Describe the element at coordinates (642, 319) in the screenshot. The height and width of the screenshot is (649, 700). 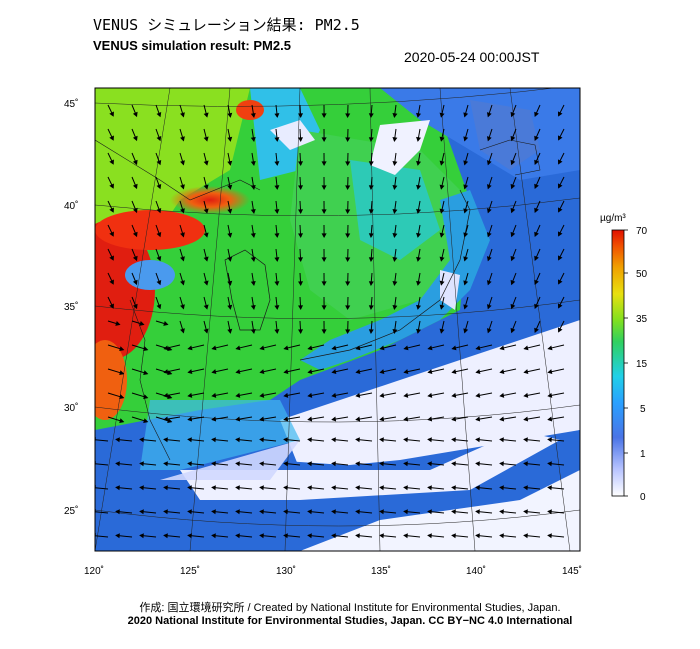
I see `colorbar-tick: 35` at that location.